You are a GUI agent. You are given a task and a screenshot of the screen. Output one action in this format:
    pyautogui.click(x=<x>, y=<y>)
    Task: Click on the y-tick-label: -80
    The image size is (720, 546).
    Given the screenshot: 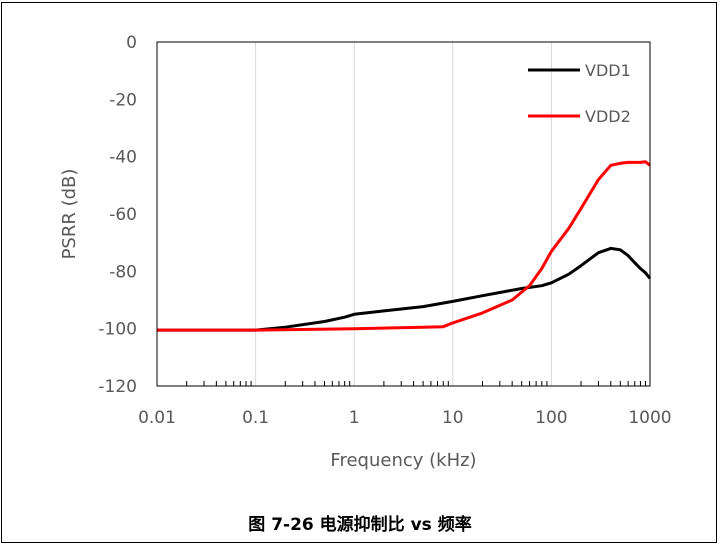 What is the action you would take?
    pyautogui.click(x=123, y=272)
    